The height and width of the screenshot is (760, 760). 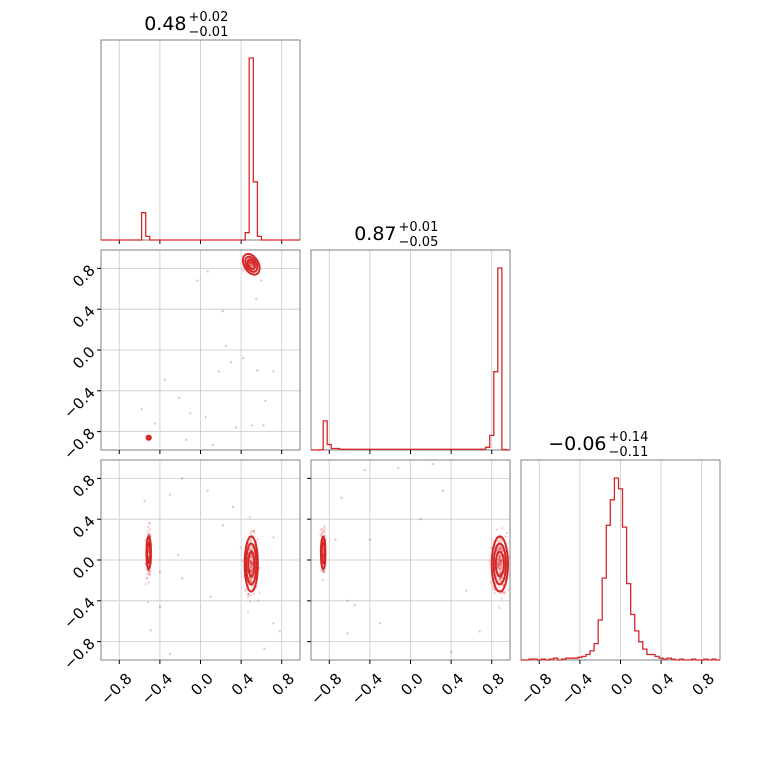 What do you see at coordinates (326, 689) in the screenshot?
I see `x-tick-label: −0.8` at bounding box center [326, 689].